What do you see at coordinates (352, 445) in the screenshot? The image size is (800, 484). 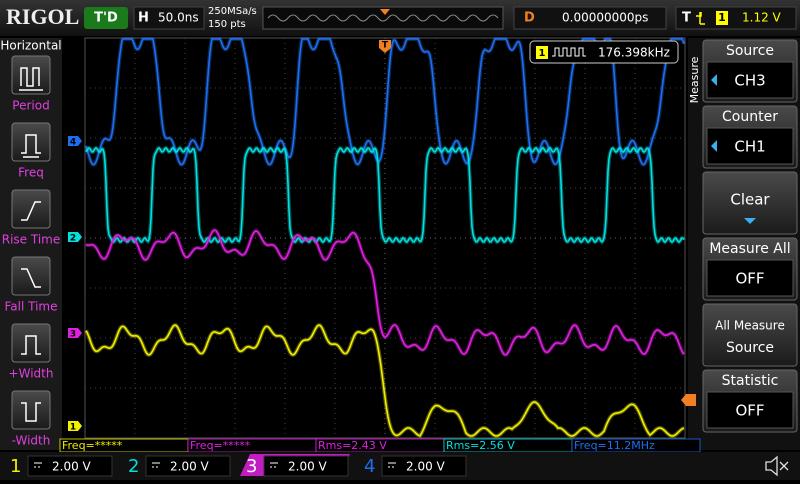 I see `measurement: Rms=2.43 V` at bounding box center [352, 445].